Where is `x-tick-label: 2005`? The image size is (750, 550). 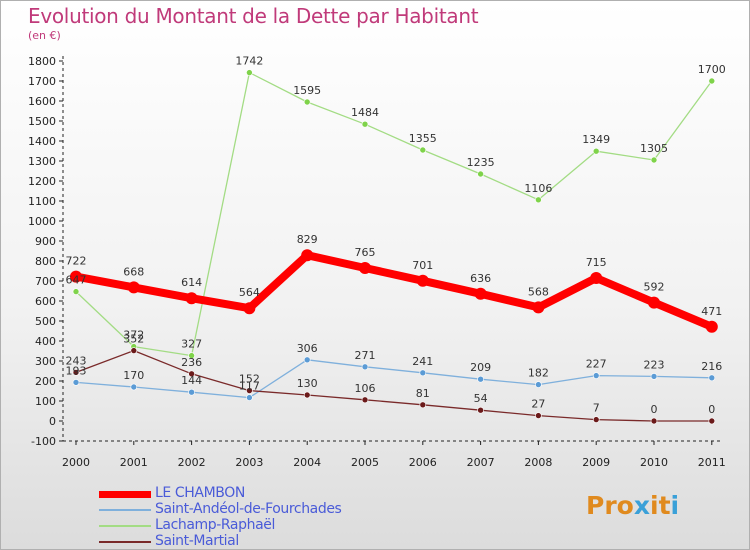
x-tick-label: 2005 is located at coordinates (365, 462).